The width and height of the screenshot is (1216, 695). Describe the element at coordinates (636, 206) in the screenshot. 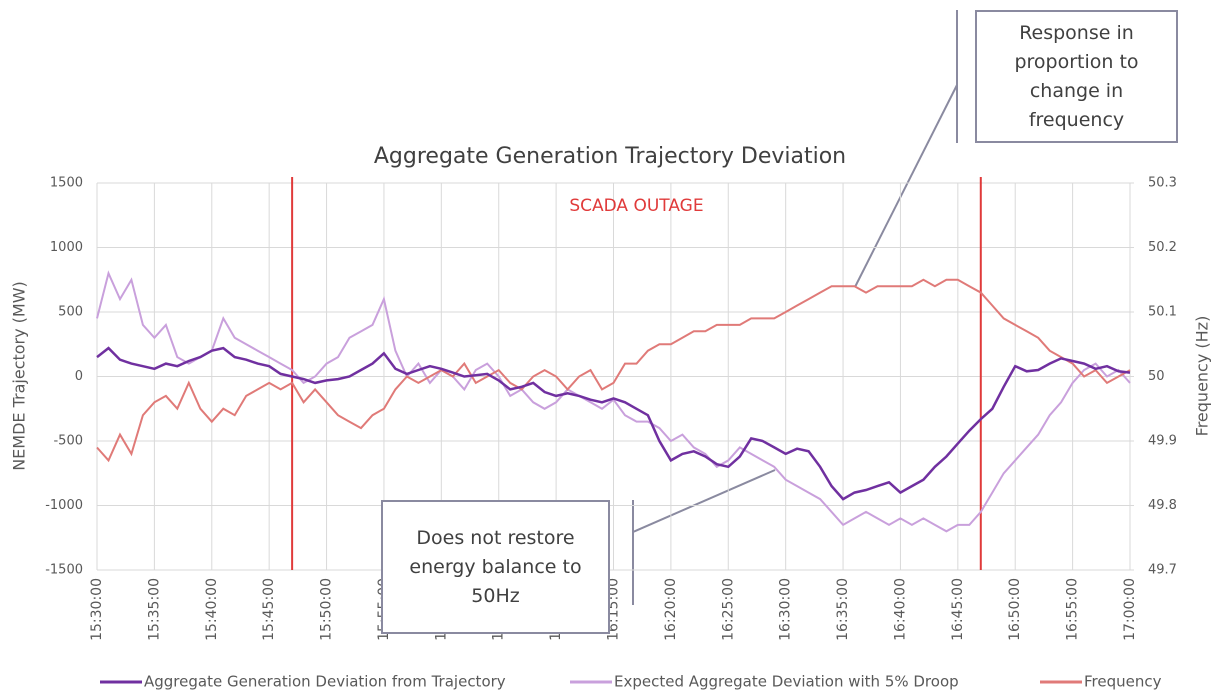

I see `outage-label: SCADA OUTAGE` at that location.